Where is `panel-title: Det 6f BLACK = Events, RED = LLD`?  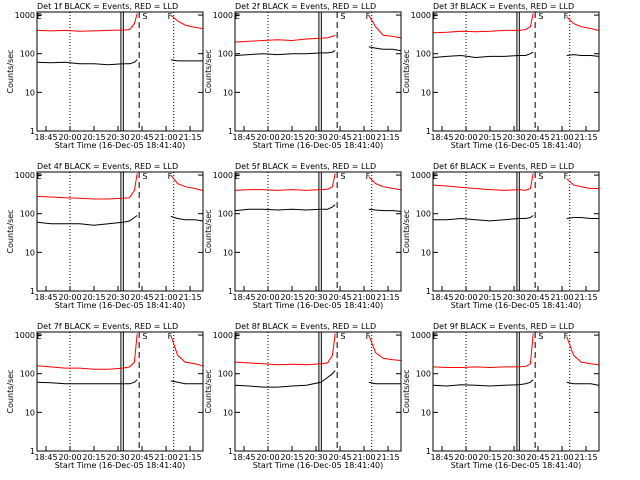 panel-title: Det 6f BLACK = Events, RED = LLD is located at coordinates (503, 166).